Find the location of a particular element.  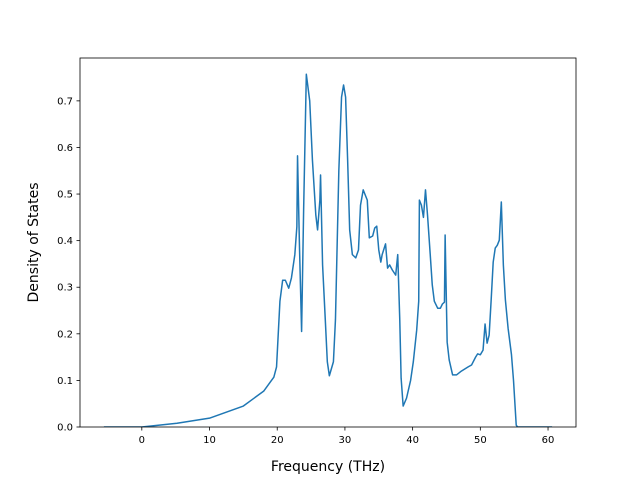

y-tick-label: 0.2 is located at coordinates (65, 334).